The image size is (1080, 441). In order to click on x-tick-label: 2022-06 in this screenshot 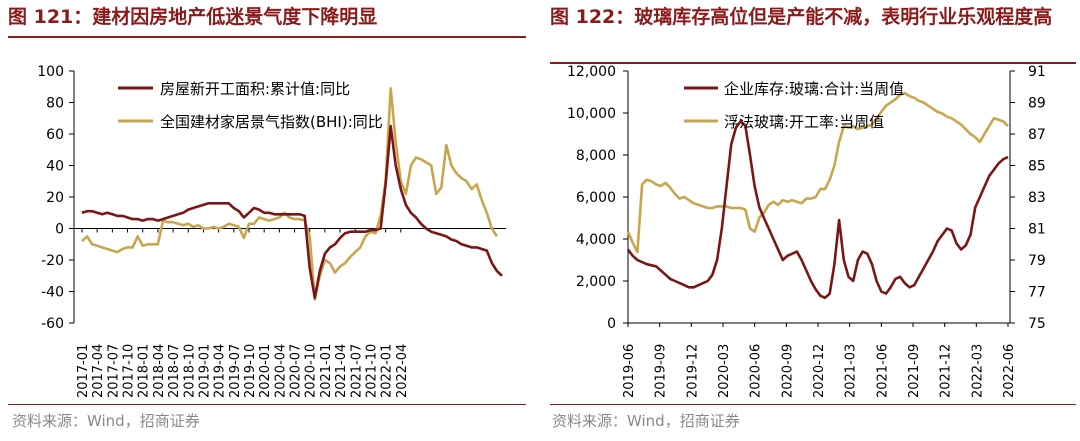, I will do `click(1009, 371)`.